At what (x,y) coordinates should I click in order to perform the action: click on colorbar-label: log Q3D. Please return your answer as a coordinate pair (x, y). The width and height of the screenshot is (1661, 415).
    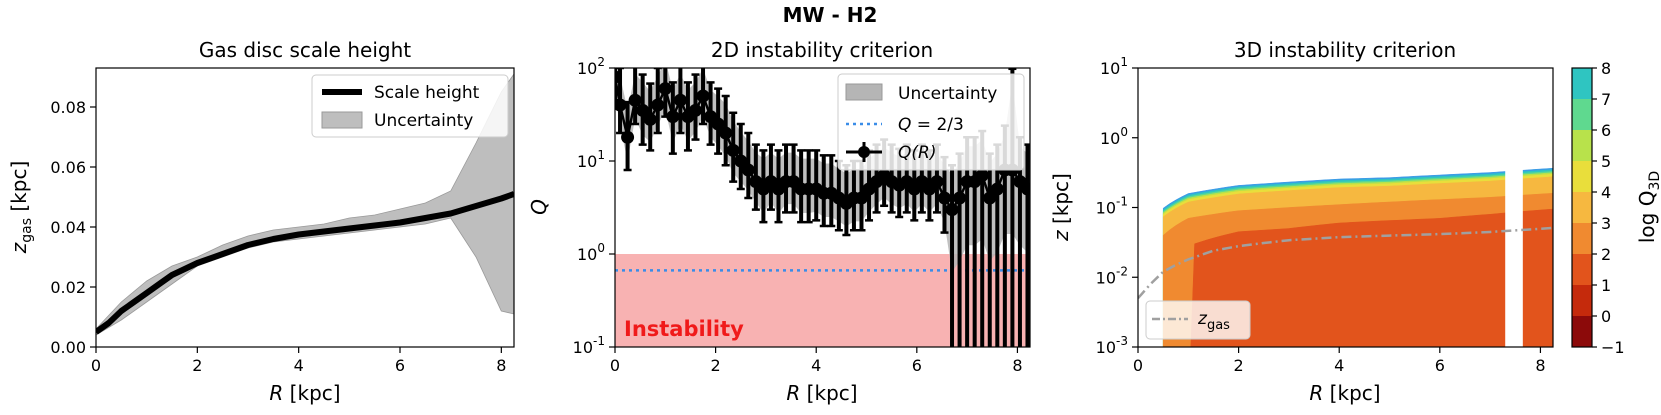
    Looking at the image, I should click on (1648, 207).